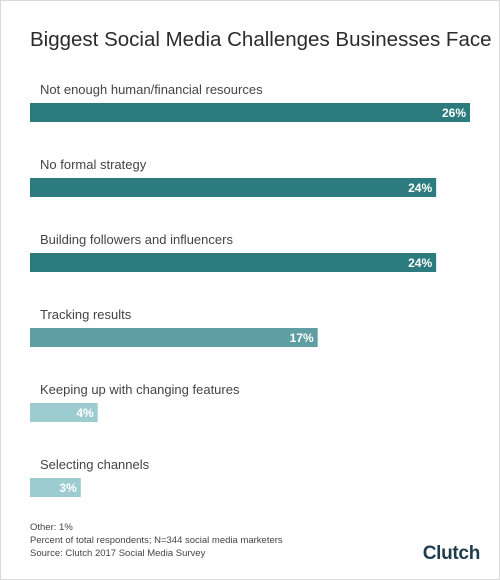 The image size is (500, 580). I want to click on category-label: No formal strategy, so click(93, 164).